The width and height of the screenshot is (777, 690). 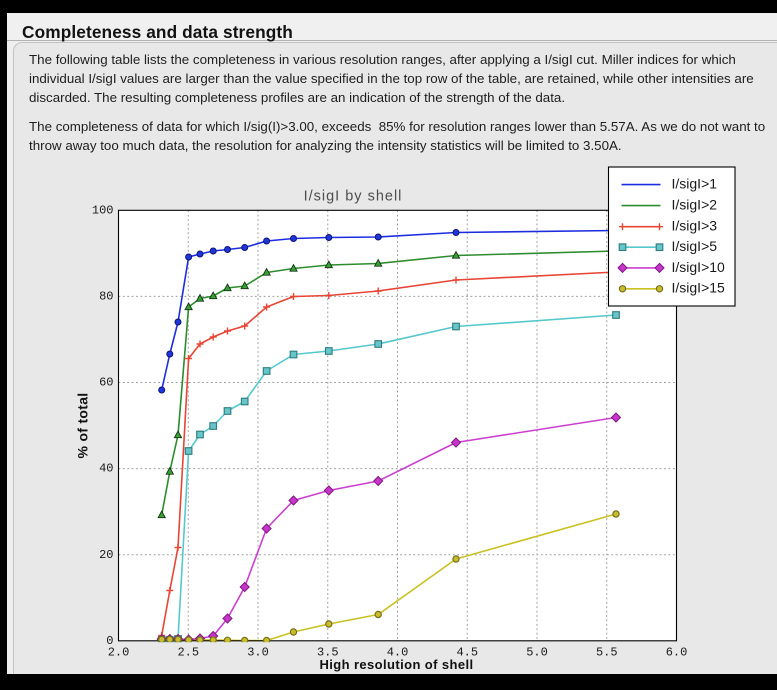 What do you see at coordinates (188, 653) in the screenshot?
I see `svg-text: 2.5` at bounding box center [188, 653].